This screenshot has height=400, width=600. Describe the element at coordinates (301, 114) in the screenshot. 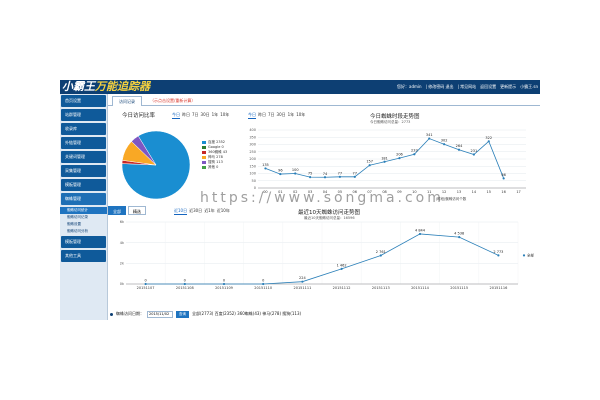

I see `line1-range-10y: 10年` at that location.